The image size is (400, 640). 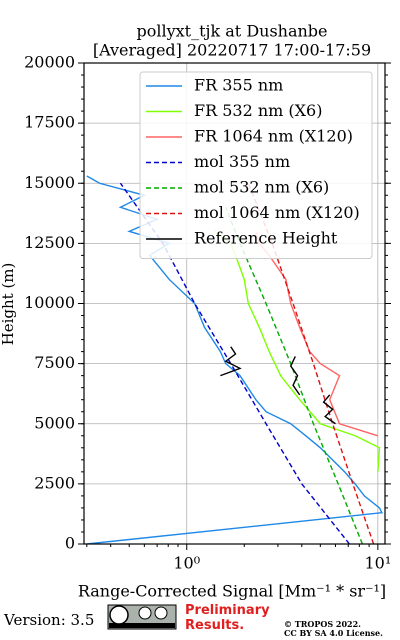 What do you see at coordinates (377, 563) in the screenshot?
I see `x-tick-label: 10¹` at bounding box center [377, 563].